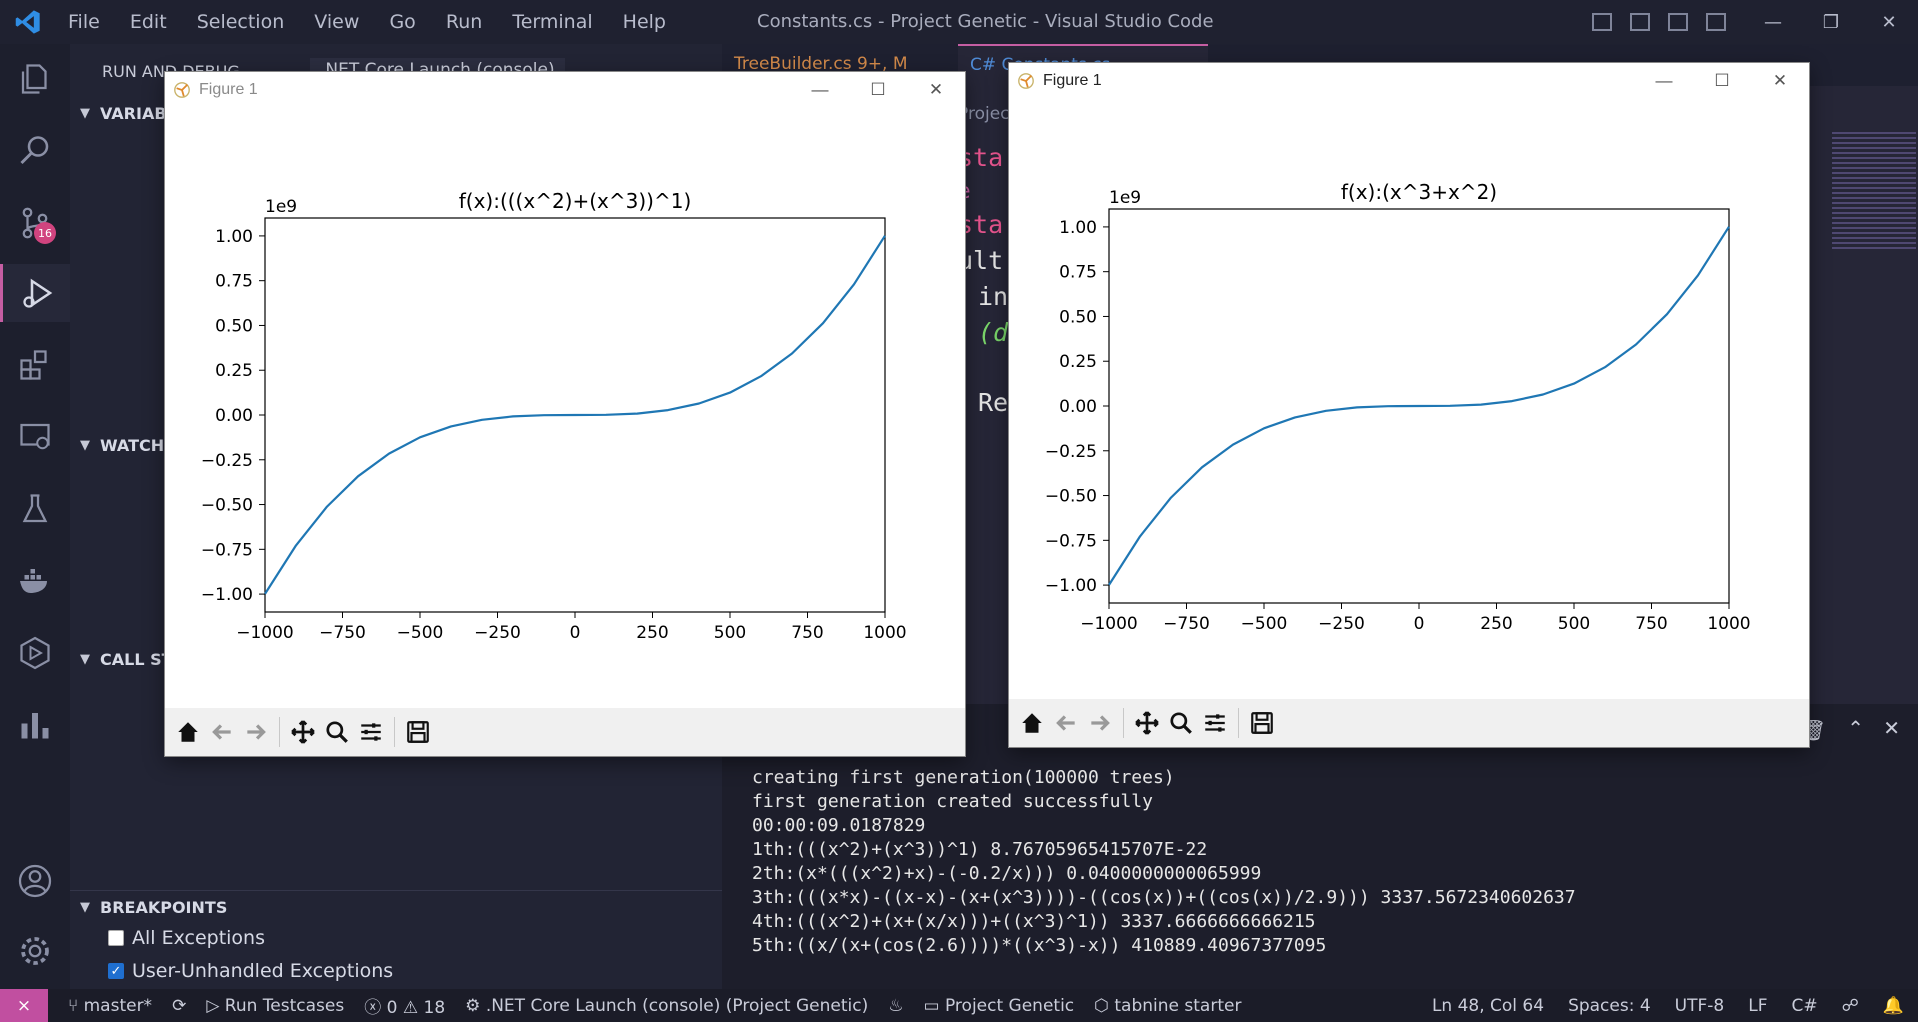 This screenshot has height=1022, width=1918. Describe the element at coordinates (1602, 22) in the screenshot. I see `toggle-primary-sidebar-icon` at that location.